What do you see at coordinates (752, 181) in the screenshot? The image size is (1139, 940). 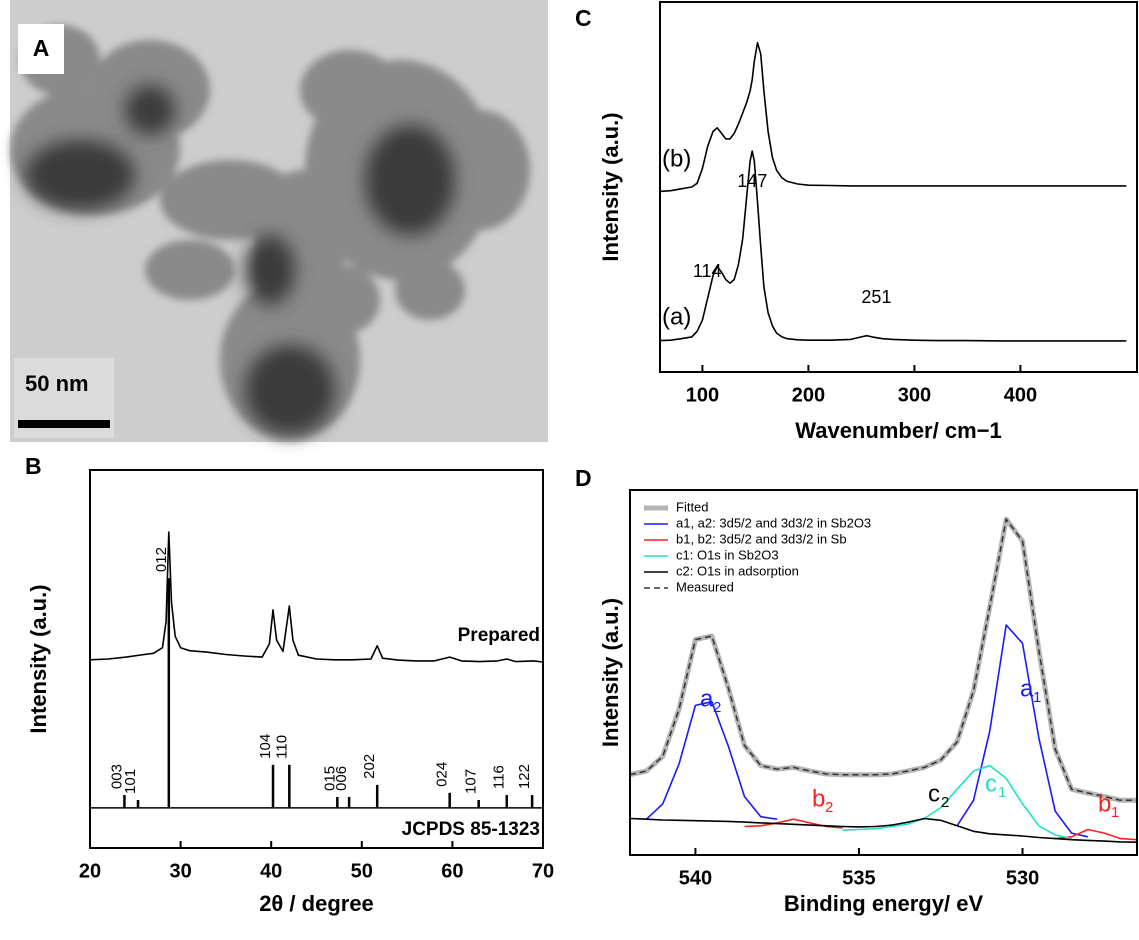 I see `peak-label: 147` at bounding box center [752, 181].